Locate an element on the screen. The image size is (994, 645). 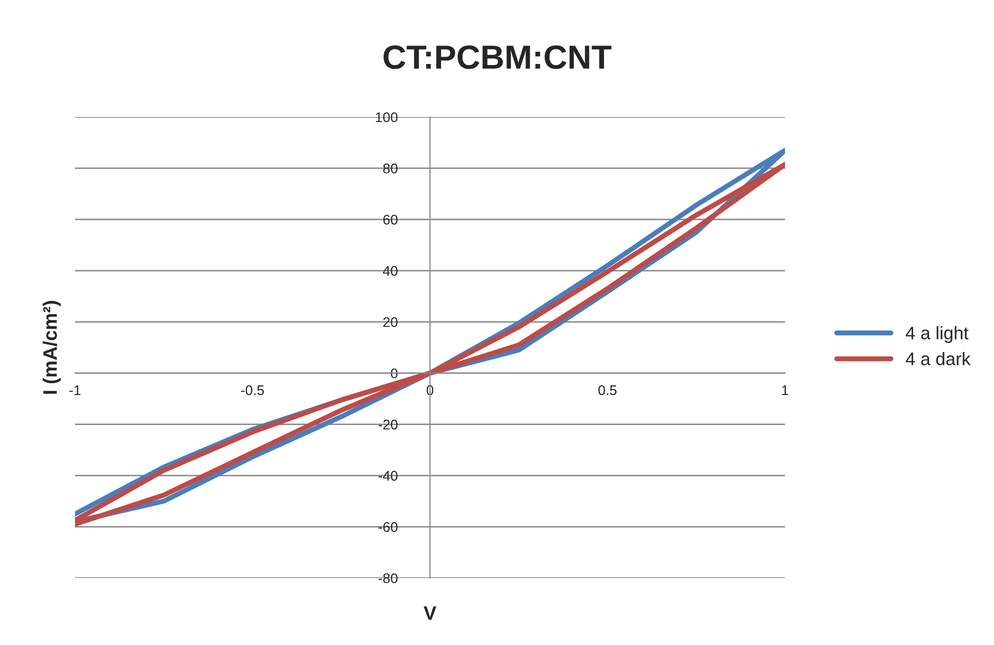
y-tick-label: 60 is located at coordinates (390, 219).